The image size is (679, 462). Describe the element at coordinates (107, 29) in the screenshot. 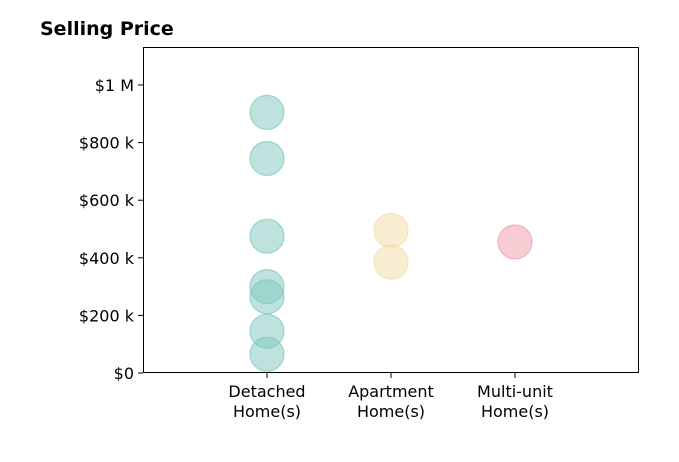

I see `chart-title: Selling Price` at that location.